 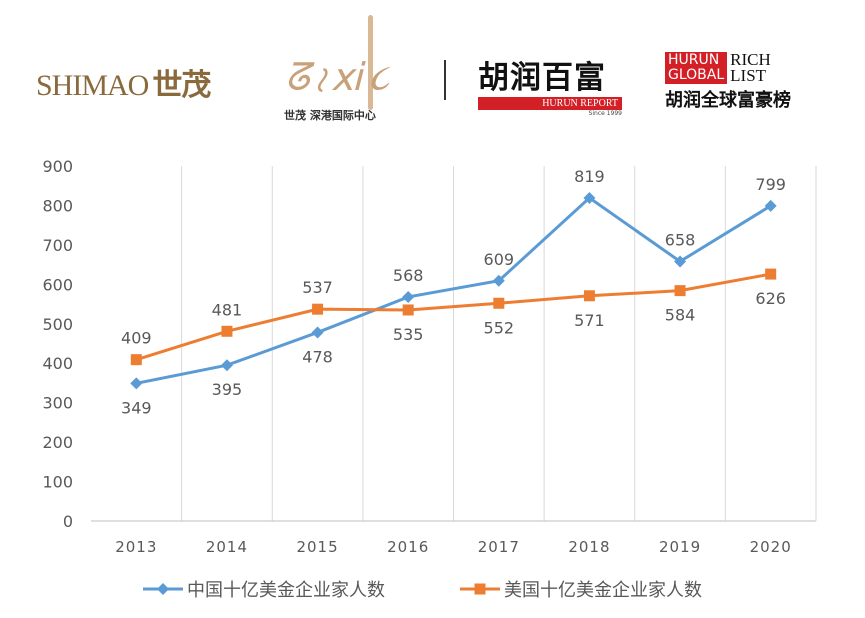 I want to click on rich-list: RICH LIST, so click(x=750, y=67).